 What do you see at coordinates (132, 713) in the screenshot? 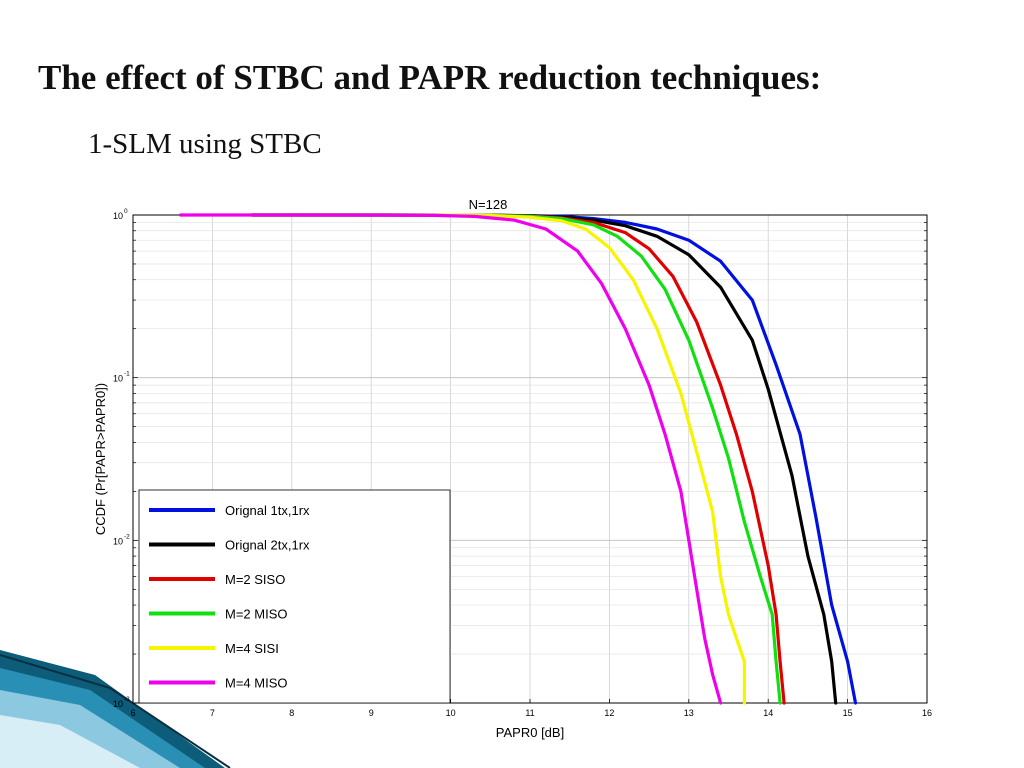
I see `x-tick-label: 6` at bounding box center [132, 713].